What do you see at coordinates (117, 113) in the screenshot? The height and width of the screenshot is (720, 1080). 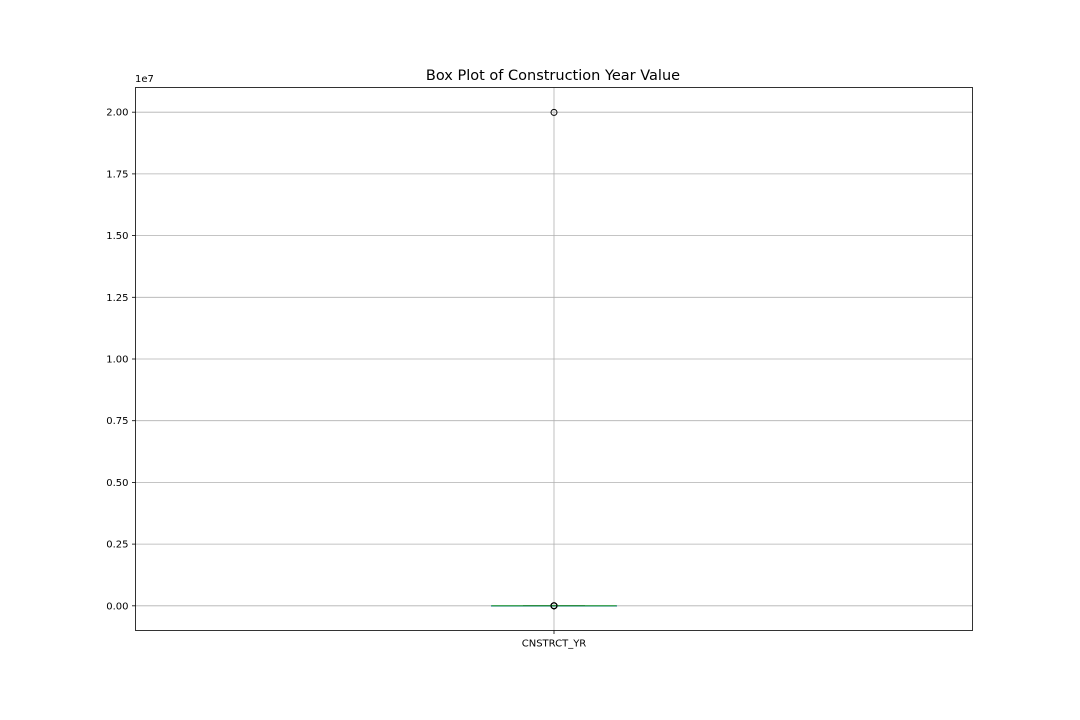 I see `y-tick-label: 2.00` at bounding box center [117, 113].